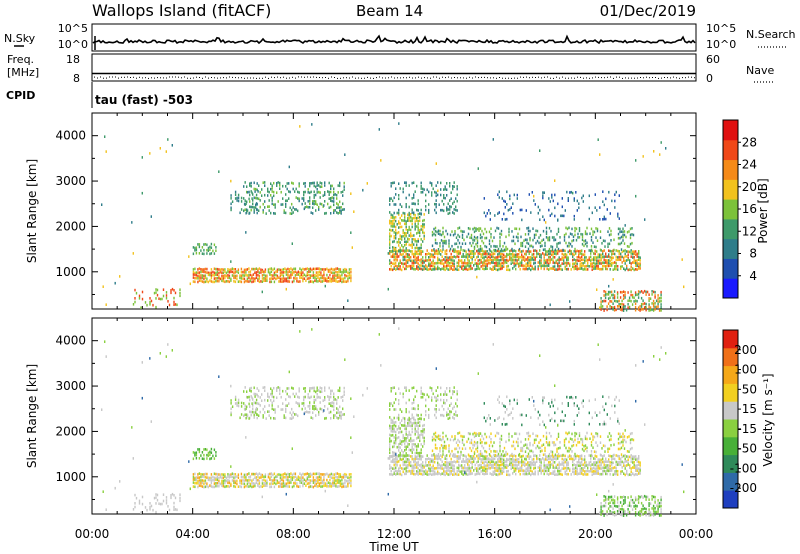 The image size is (800, 554). What do you see at coordinates (763, 210) in the screenshot?
I see `power-colorbar-label: Power [dB]` at bounding box center [763, 210].